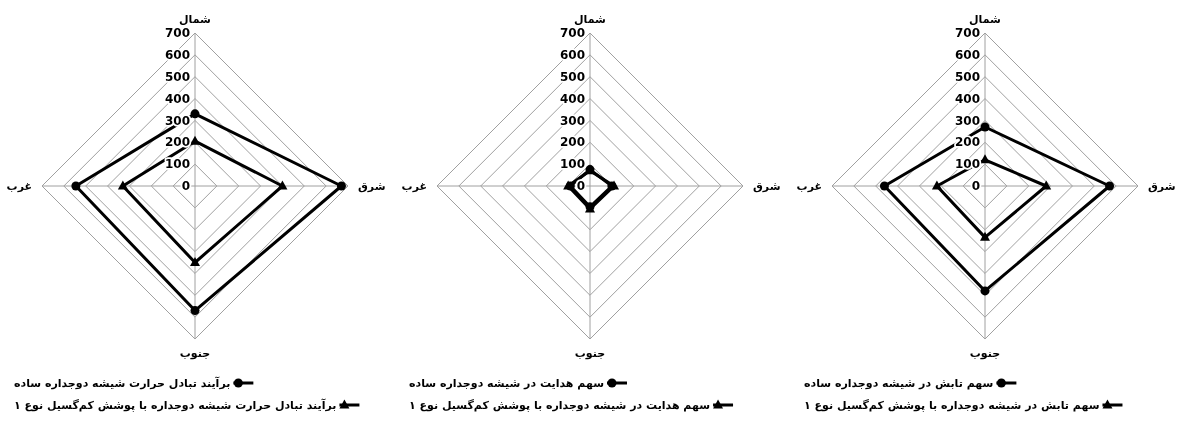 This screenshot has height=421, width=1185. What do you see at coordinates (899, 383) in the screenshot?
I see `legend-label: سهم تابش در شیشه دوجداره ساده` at bounding box center [899, 383].